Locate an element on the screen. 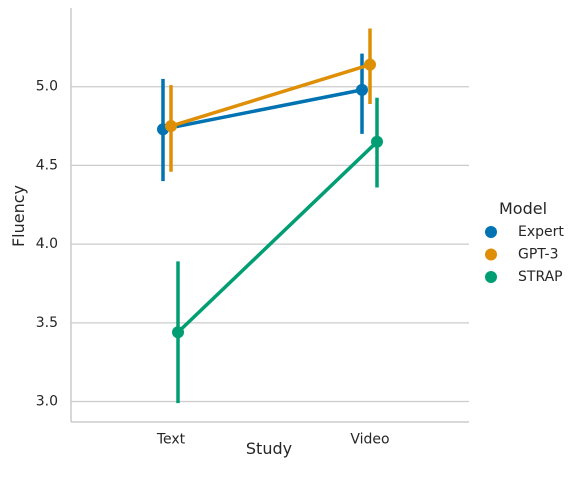  y-tick-labels: 3.0 3.5 4.0 4.5 5.0 is located at coordinates (47, 244).